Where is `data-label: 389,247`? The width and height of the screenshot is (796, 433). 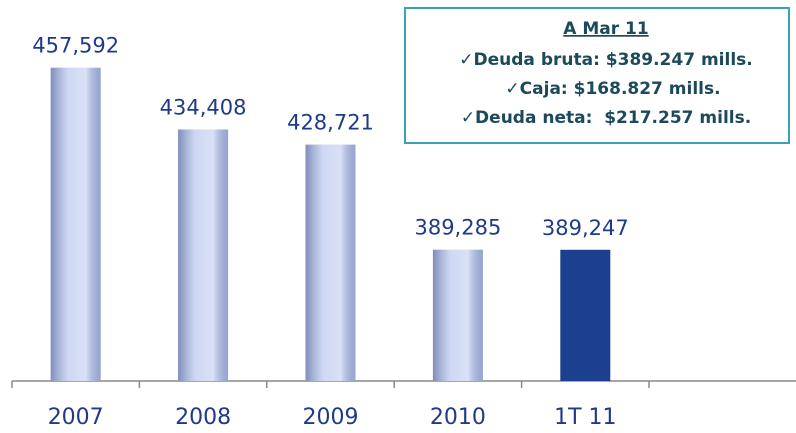 data-label: 389,247 is located at coordinates (585, 228).